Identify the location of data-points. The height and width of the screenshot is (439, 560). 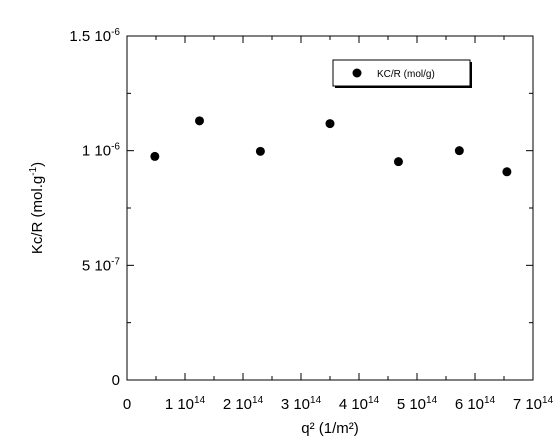
(331, 146).